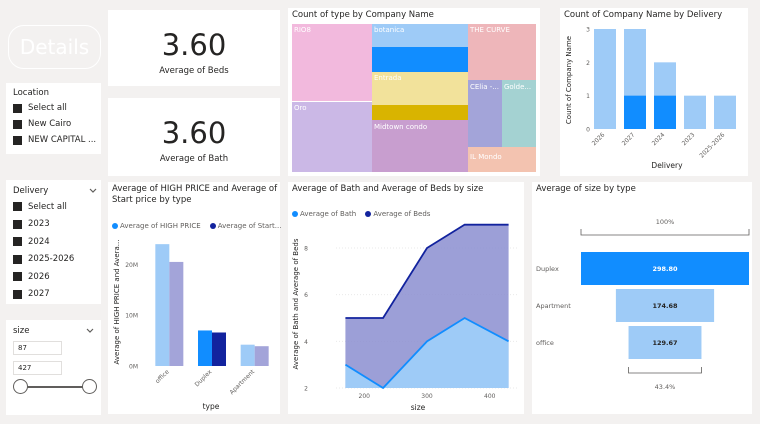 The height and width of the screenshot is (424, 760). What do you see at coordinates (302, 30) in the screenshot?
I see `tile-label: RIO8` at bounding box center [302, 30].